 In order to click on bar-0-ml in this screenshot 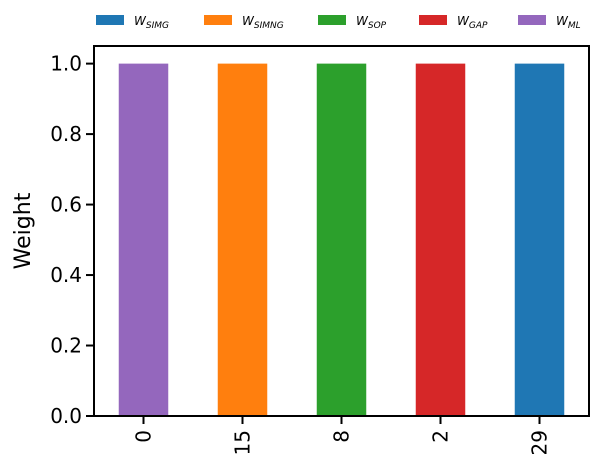, I will do `click(143, 239)`.